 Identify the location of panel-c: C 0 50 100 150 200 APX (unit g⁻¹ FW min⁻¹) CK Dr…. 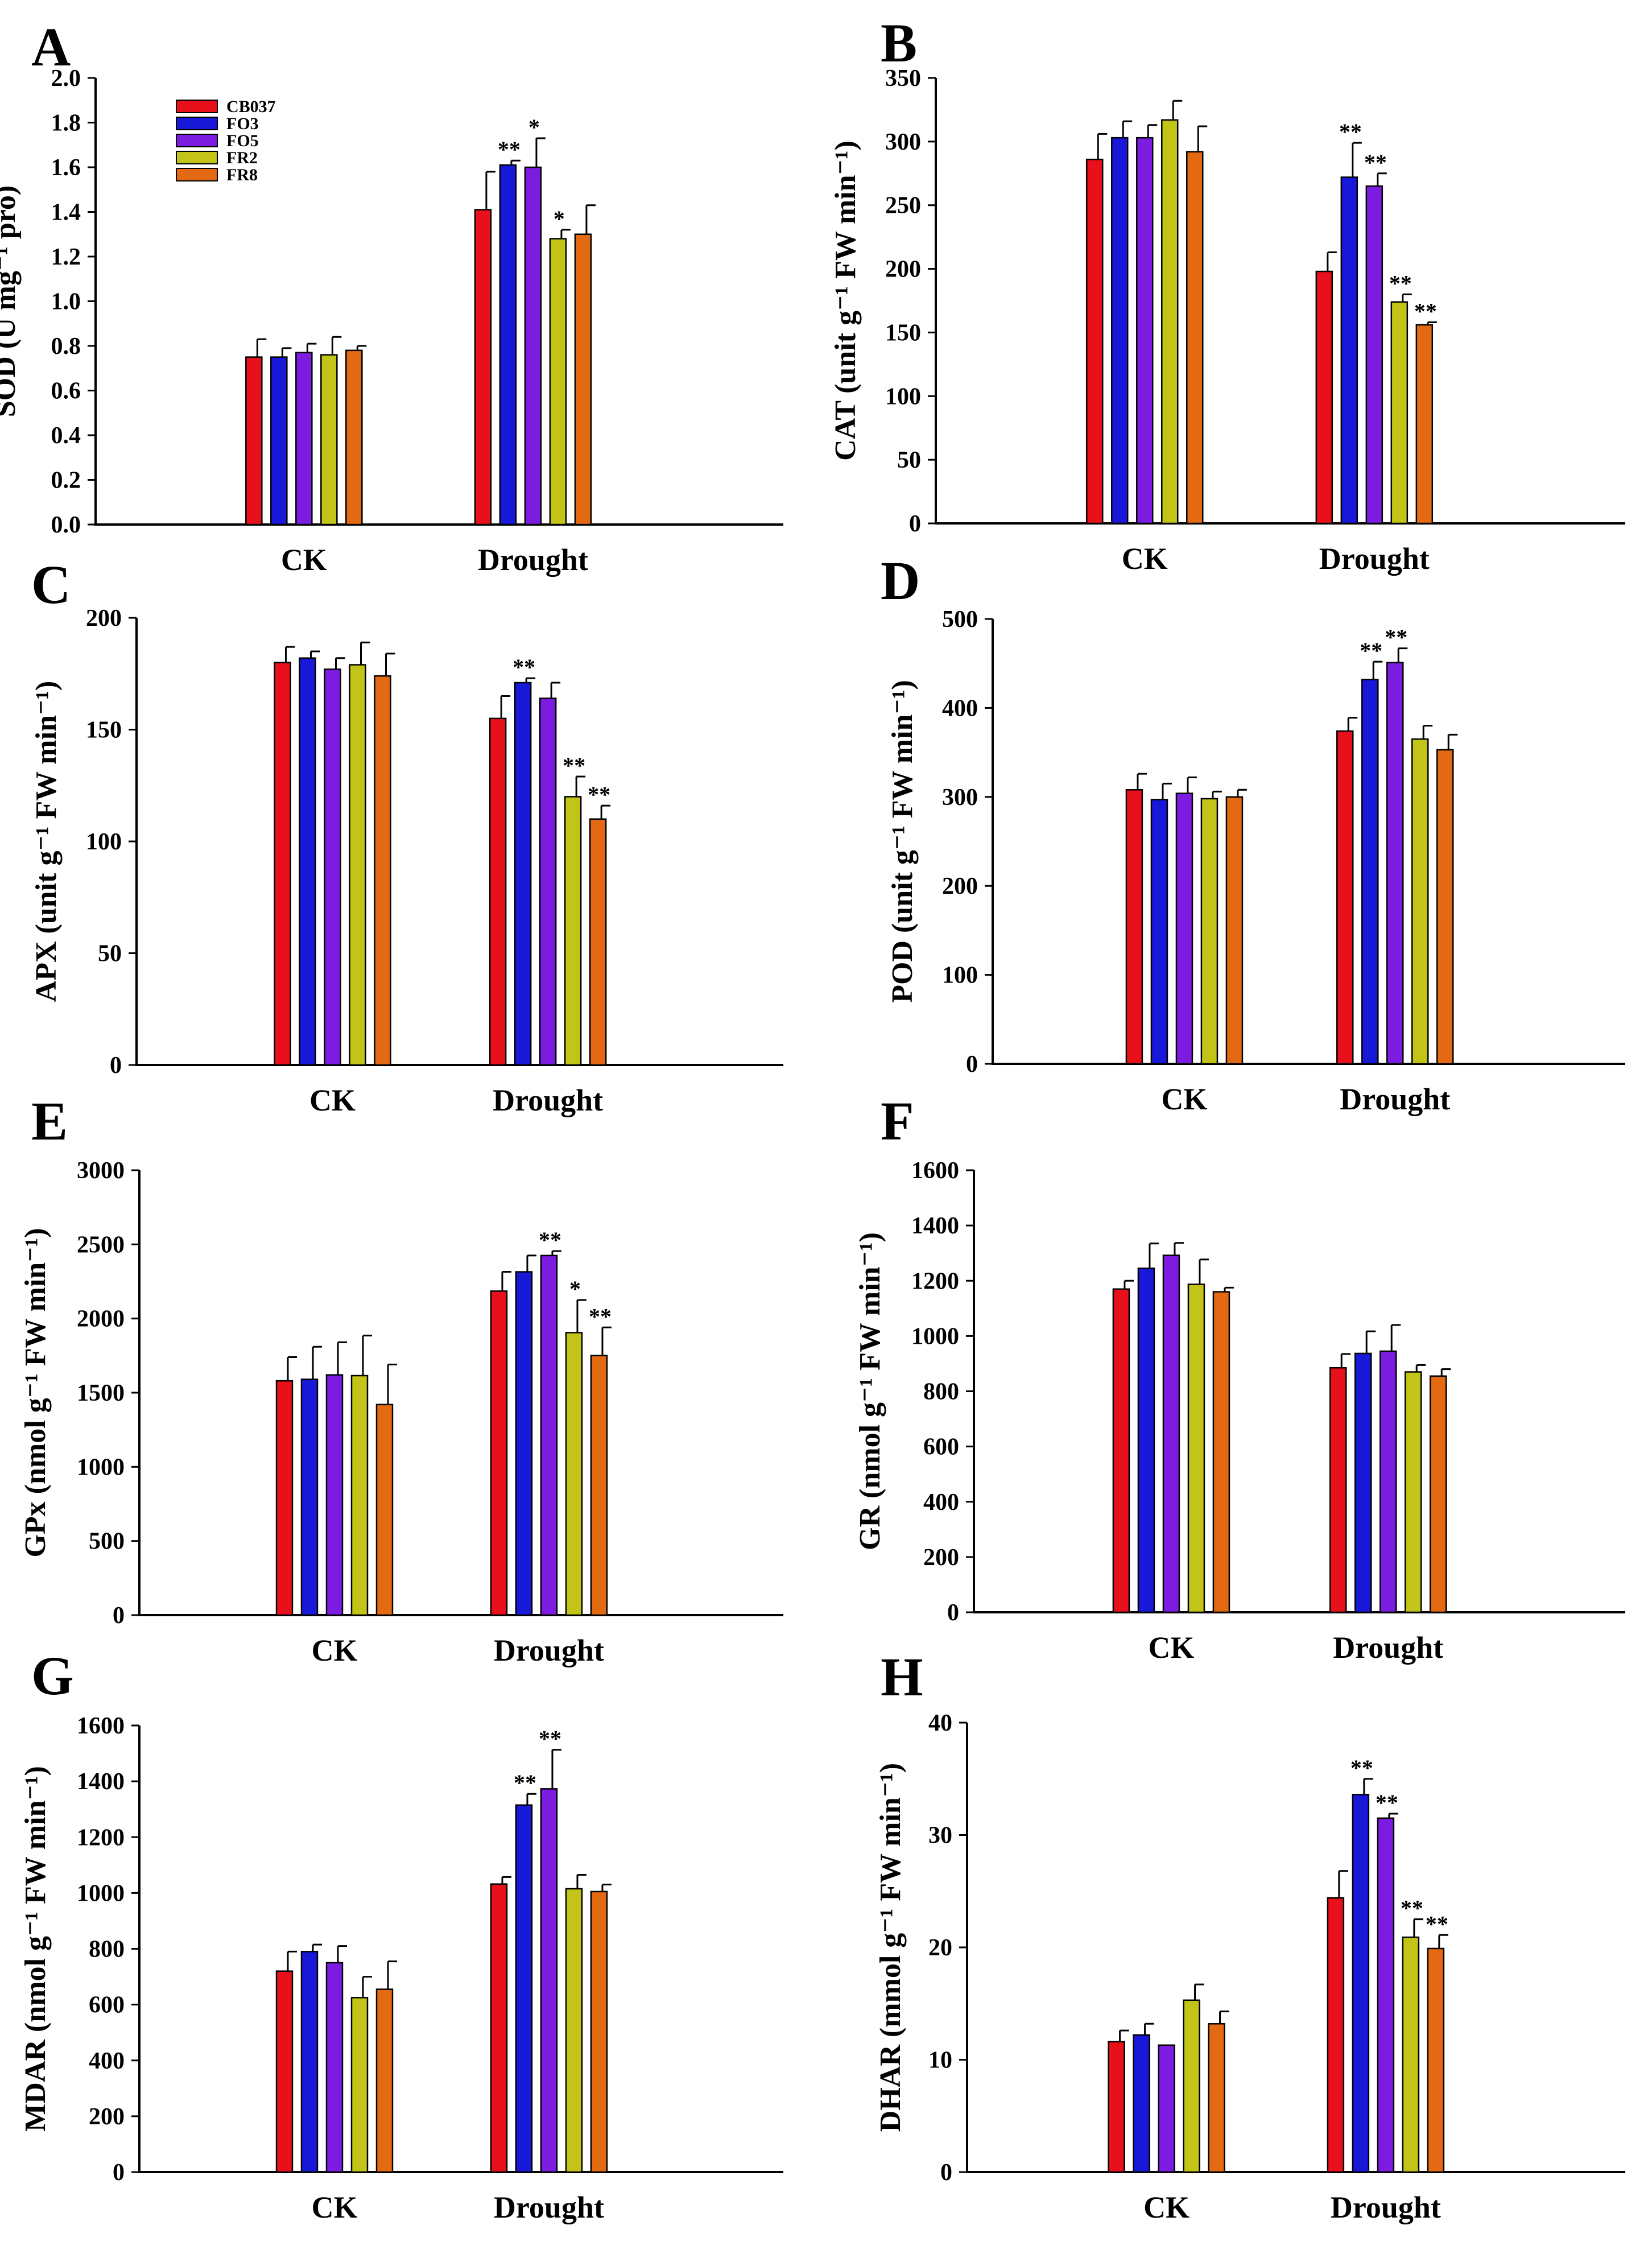
(406, 836).